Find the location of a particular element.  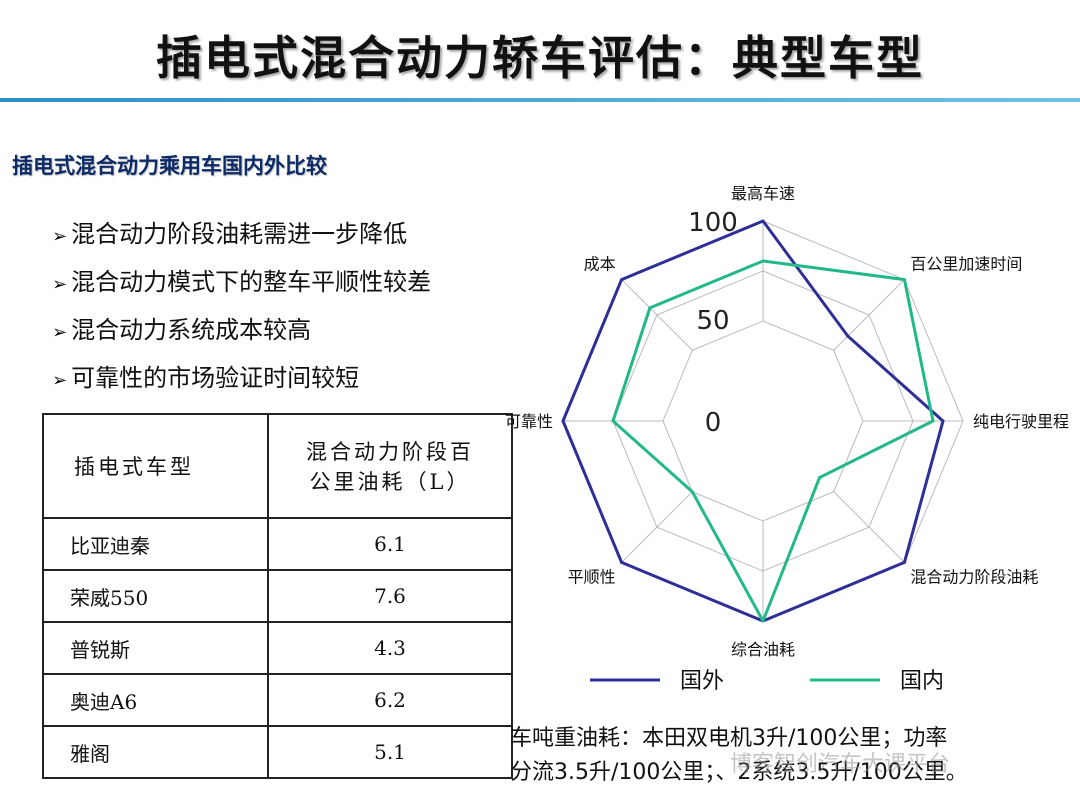

table-cell-model: 奥迪A6 is located at coordinates (155, 700).